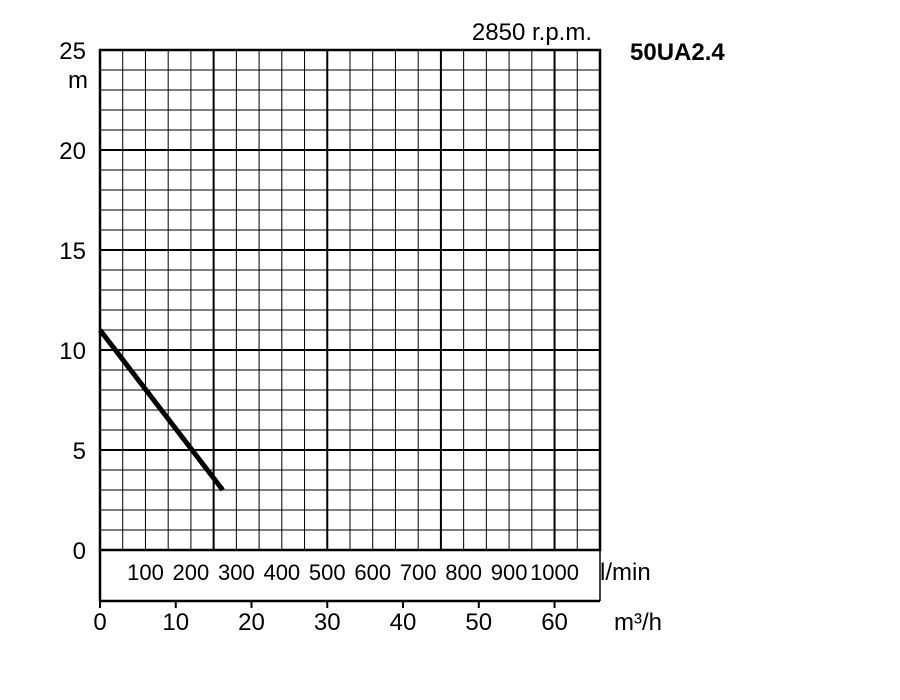  What do you see at coordinates (478, 622) in the screenshot?
I see `x-tick-label: 50` at bounding box center [478, 622].